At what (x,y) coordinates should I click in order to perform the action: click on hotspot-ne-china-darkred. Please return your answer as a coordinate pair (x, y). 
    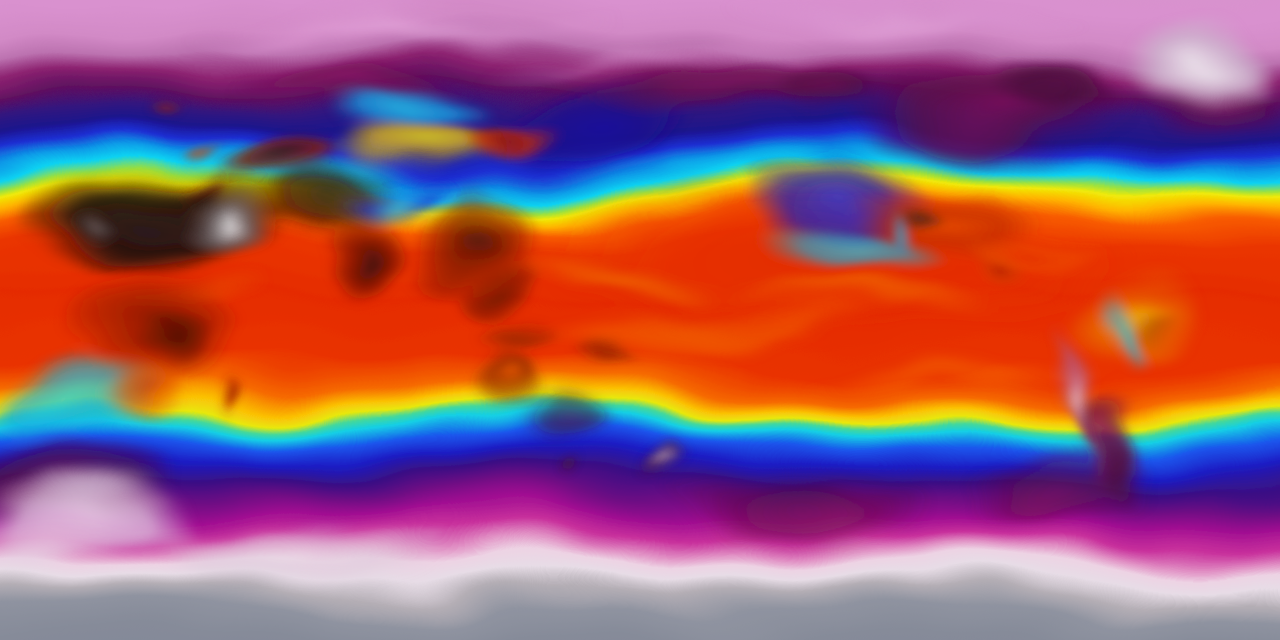
    Looking at the image, I should click on (510, 140).